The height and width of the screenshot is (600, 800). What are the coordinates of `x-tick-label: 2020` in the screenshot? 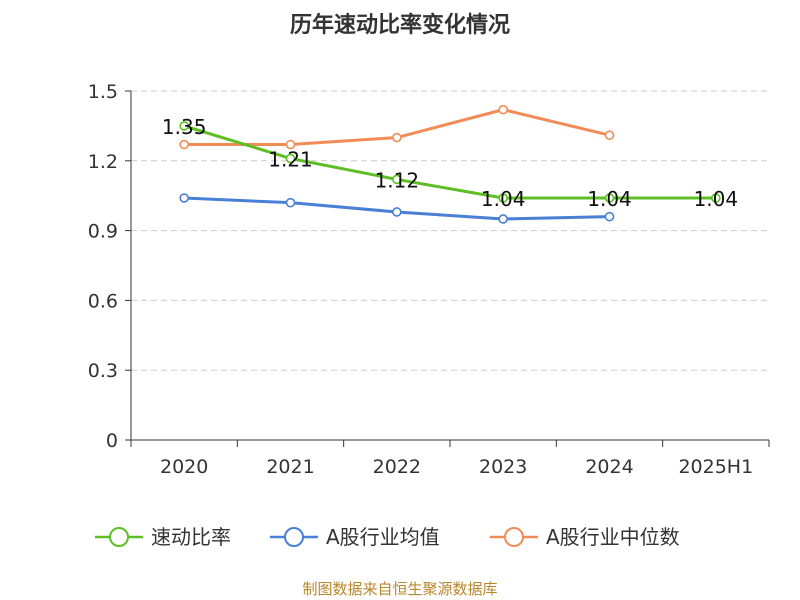 It's located at (184, 467).